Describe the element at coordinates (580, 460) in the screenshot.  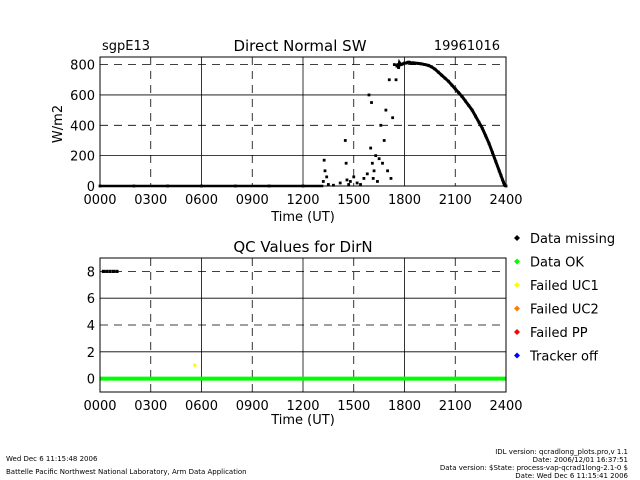
I see `footer-idl-date: Date: 2006/12/01 16:37:51` at that location.